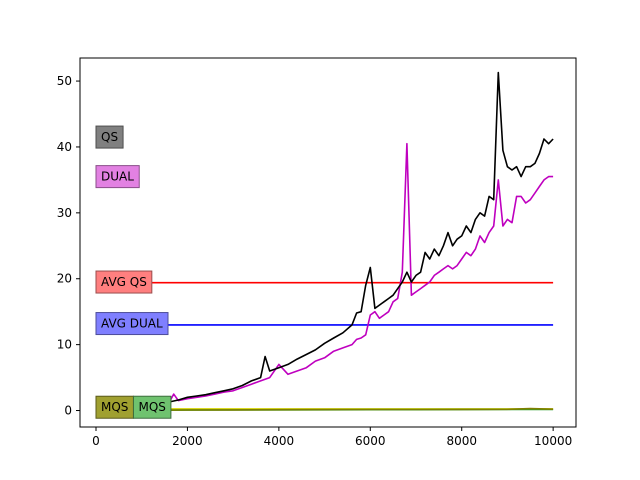 Image resolution: width=640 pixels, height=480 pixels. What do you see at coordinates (553, 441) in the screenshot?
I see `x-tick-label: 10000` at bounding box center [553, 441].